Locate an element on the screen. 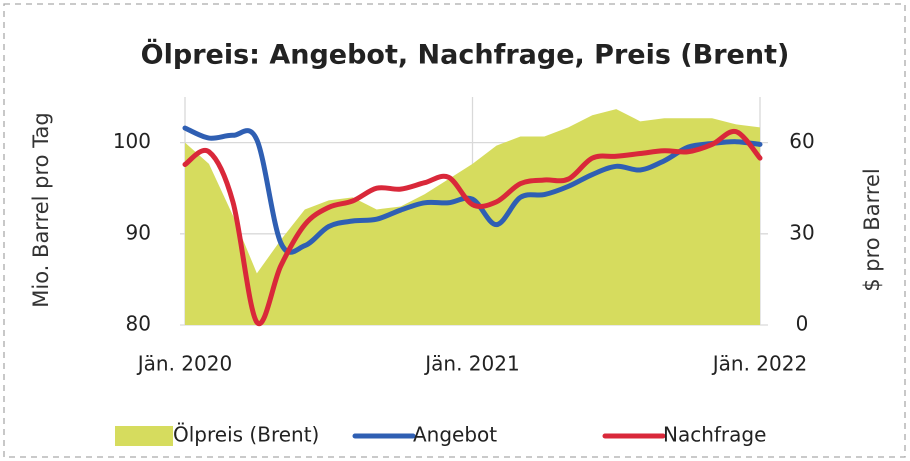 This screenshot has height=461, width=910. legend-label: Ölpreis (Brent) is located at coordinates (246, 435).